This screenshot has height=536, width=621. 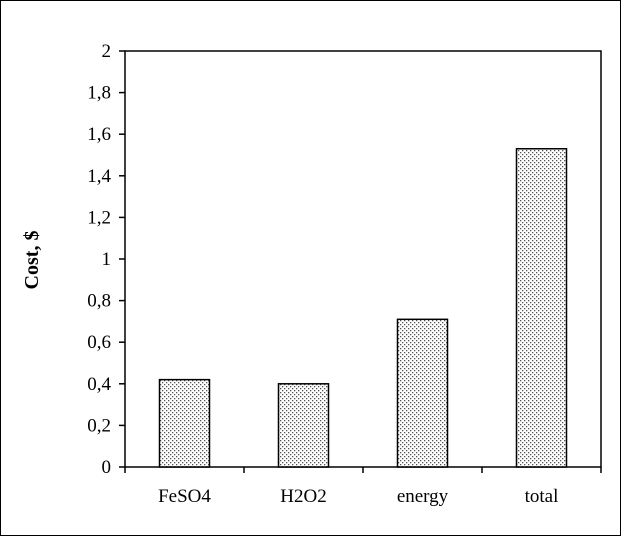 I want to click on y-tick-label: 0,8, so click(x=99, y=301).